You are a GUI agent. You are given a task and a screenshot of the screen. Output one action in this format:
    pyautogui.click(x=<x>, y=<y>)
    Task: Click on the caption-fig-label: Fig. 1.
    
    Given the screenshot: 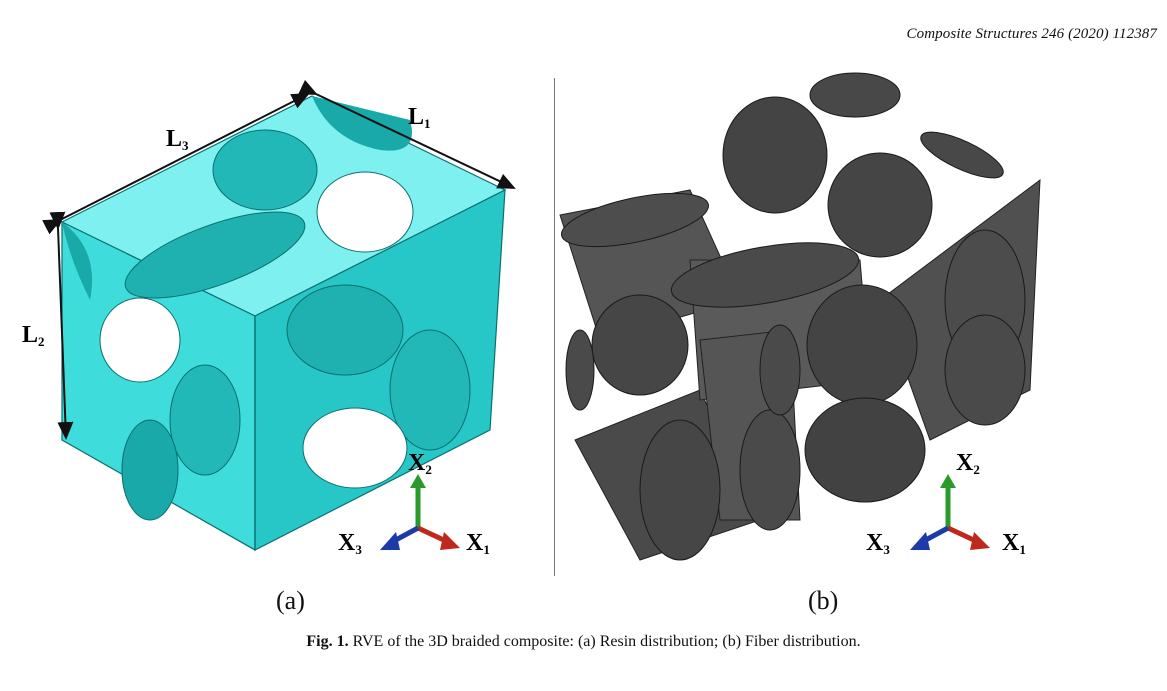 What is the action you would take?
    pyautogui.click(x=327, y=641)
    